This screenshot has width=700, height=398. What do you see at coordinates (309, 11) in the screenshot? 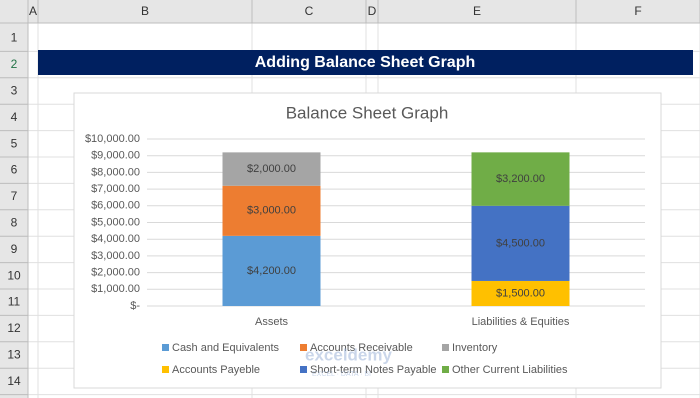
I see `column-header: C` at bounding box center [309, 11].